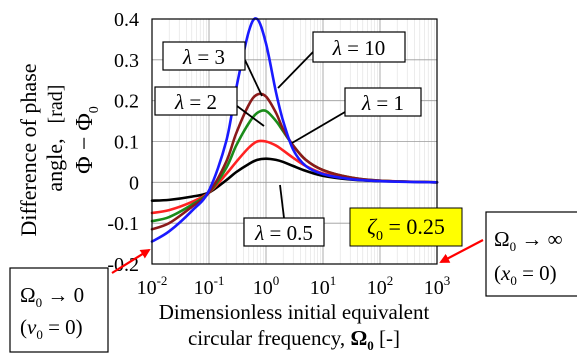  Describe the element at coordinates (533, 273) in the screenshot. I see `right-box-var-rest: = 0` at that location.